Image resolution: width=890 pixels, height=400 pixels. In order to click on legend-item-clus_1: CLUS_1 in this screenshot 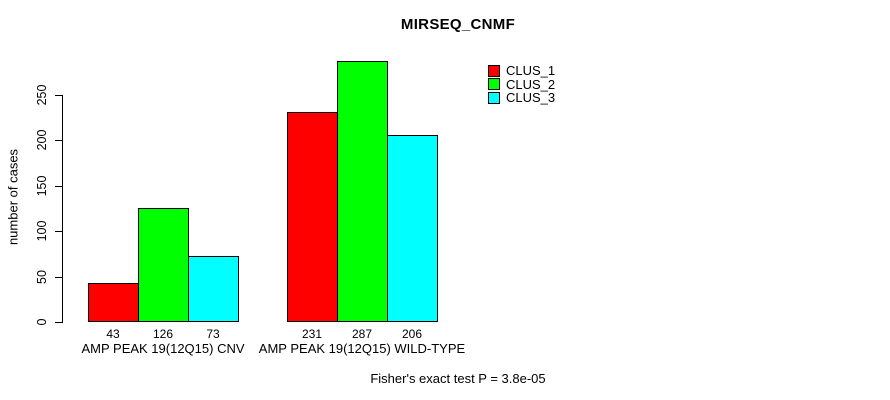, I will do `click(522, 71)`.